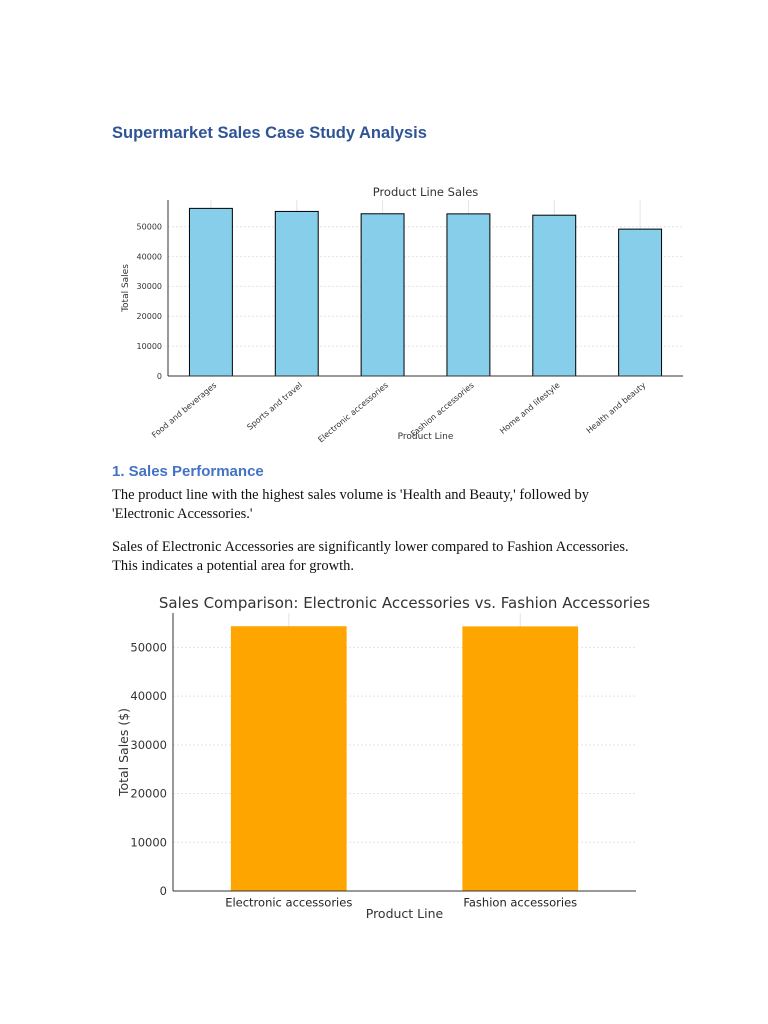  Describe the element at coordinates (182, 514) in the screenshot. I see `paragraph-1-line-2: 'Electronic Accessories.'` at that location.